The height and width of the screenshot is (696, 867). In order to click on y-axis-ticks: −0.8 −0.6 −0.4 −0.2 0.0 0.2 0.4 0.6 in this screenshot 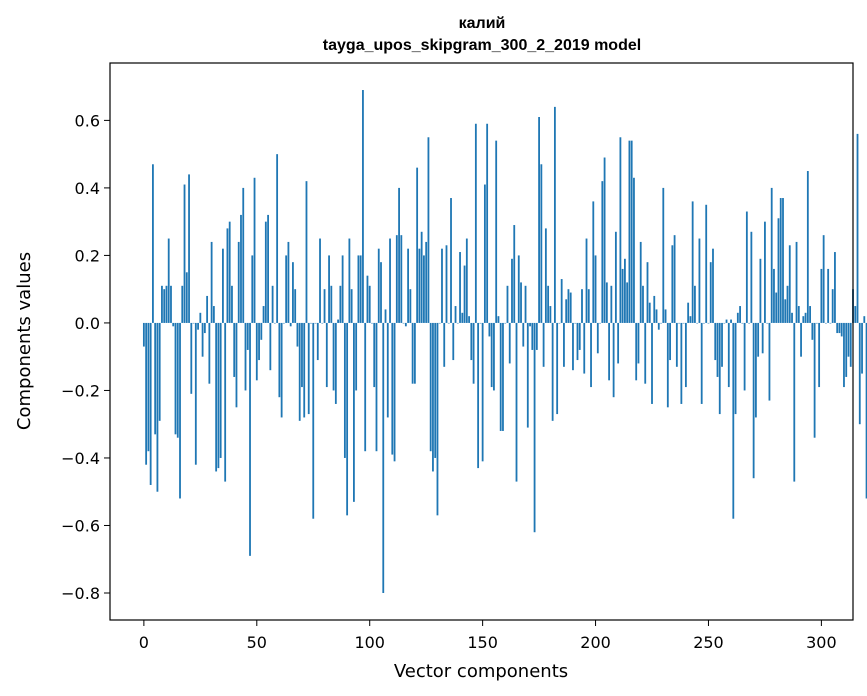, I will do `click(85, 357)`.